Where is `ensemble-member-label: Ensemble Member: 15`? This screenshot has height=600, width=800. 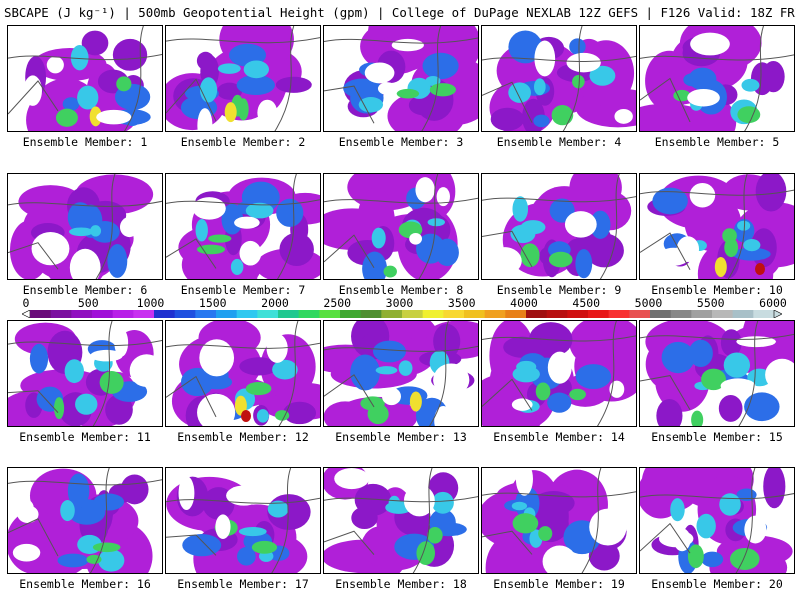 ensemble-member-label: Ensemble Member: 15 is located at coordinates (717, 437).